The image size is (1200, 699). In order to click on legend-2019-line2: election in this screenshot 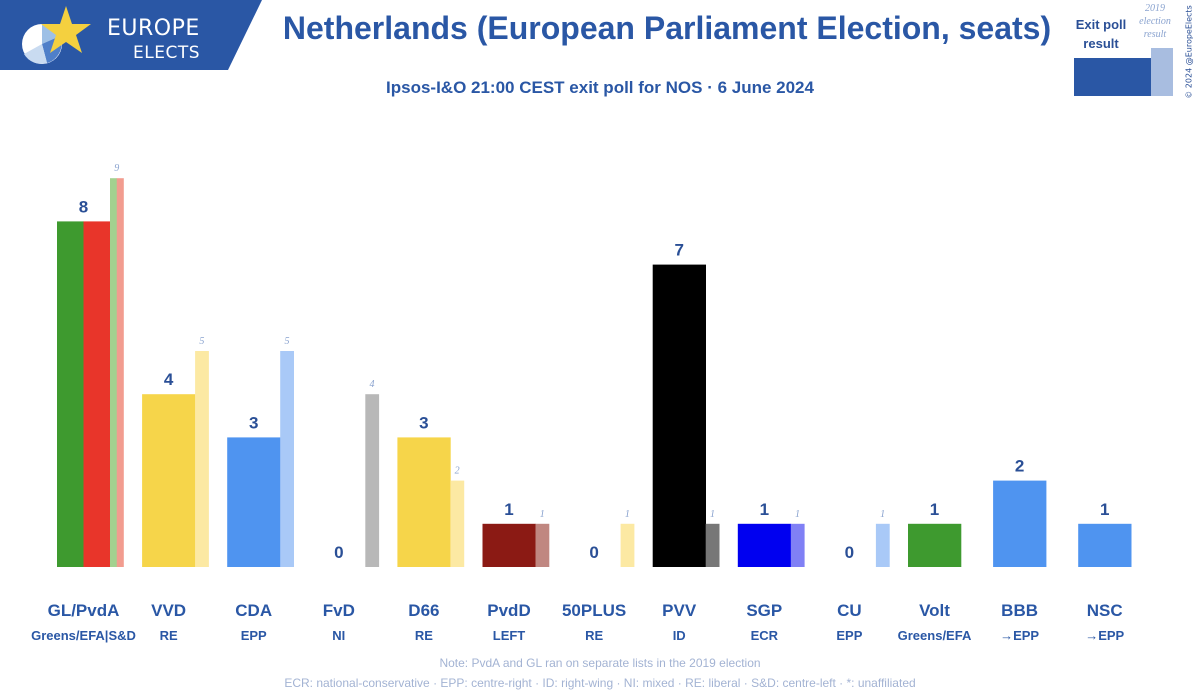, I will do `click(1155, 21)`.